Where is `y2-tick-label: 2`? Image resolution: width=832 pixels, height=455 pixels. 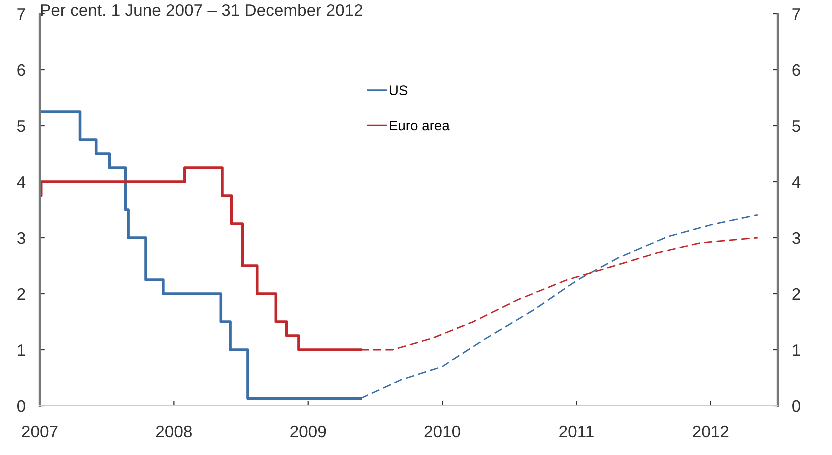
y2-tick-label: 2 is located at coordinates (796, 294).